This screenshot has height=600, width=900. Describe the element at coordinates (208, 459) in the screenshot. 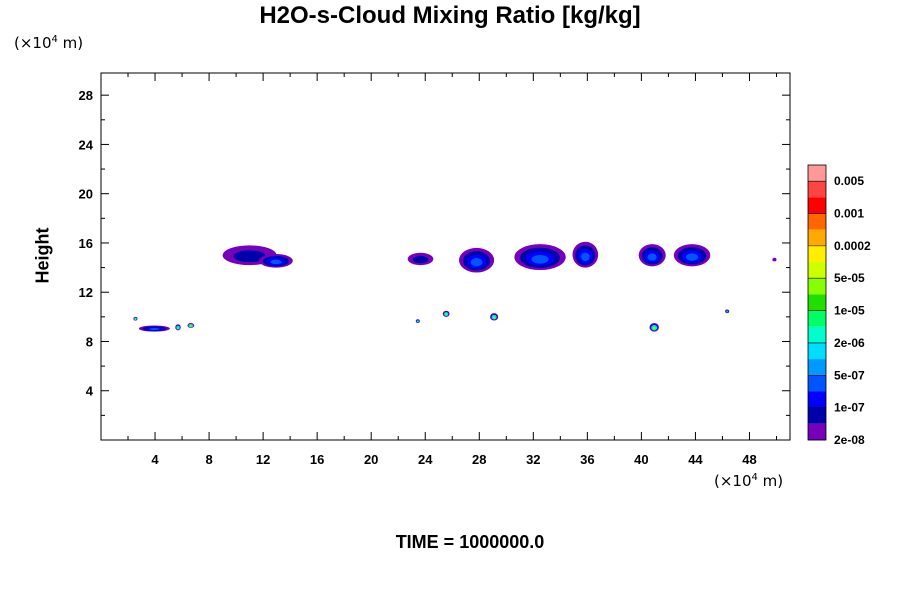

I see `x-tick-label: 8` at that location.